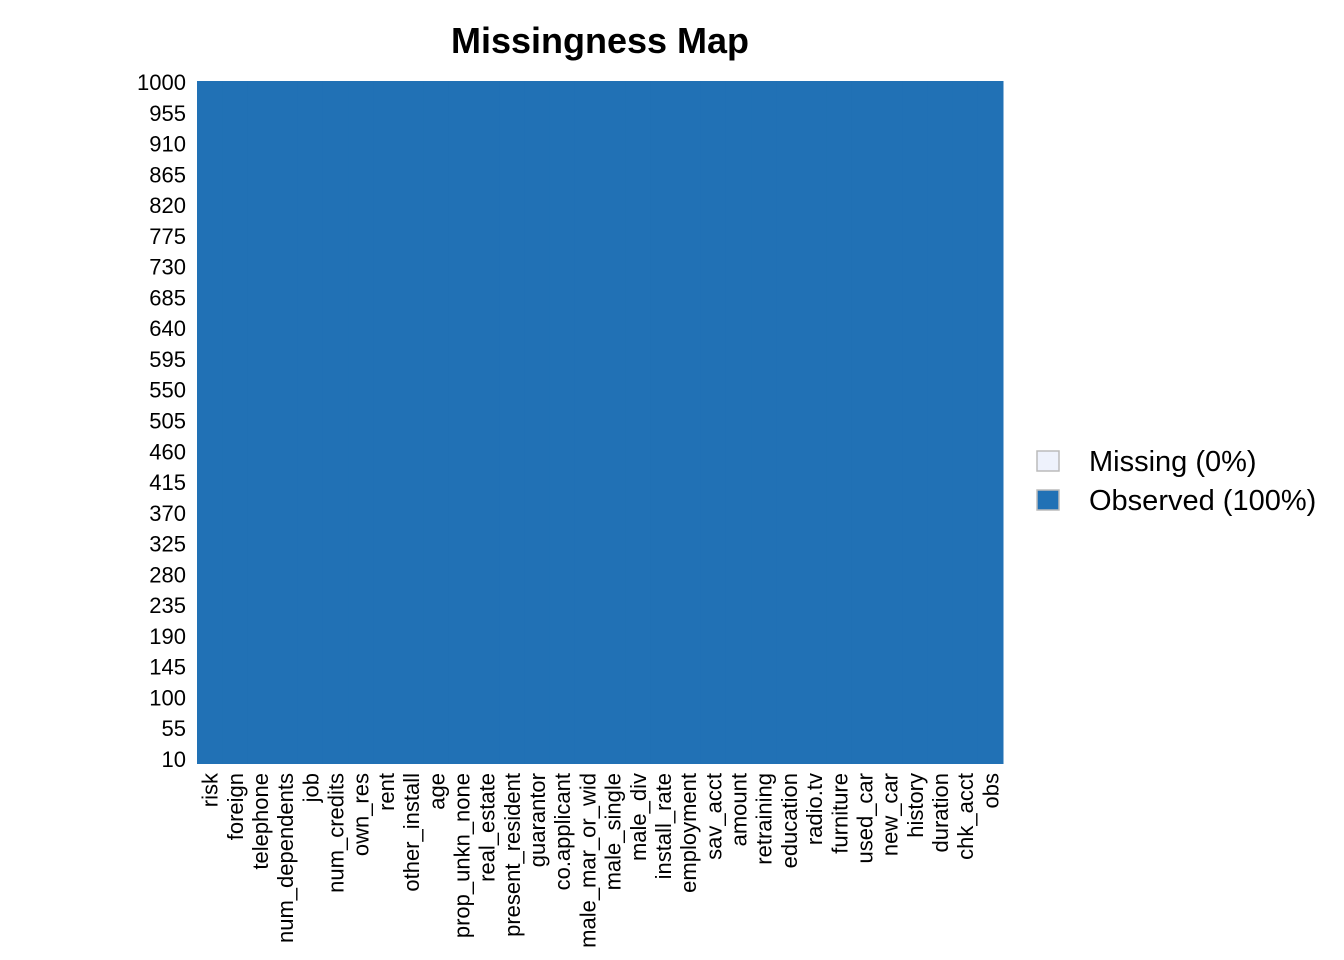 The image size is (1344, 960). Describe the element at coordinates (260, 821) in the screenshot. I see `x-tick-label: telephone` at that location.